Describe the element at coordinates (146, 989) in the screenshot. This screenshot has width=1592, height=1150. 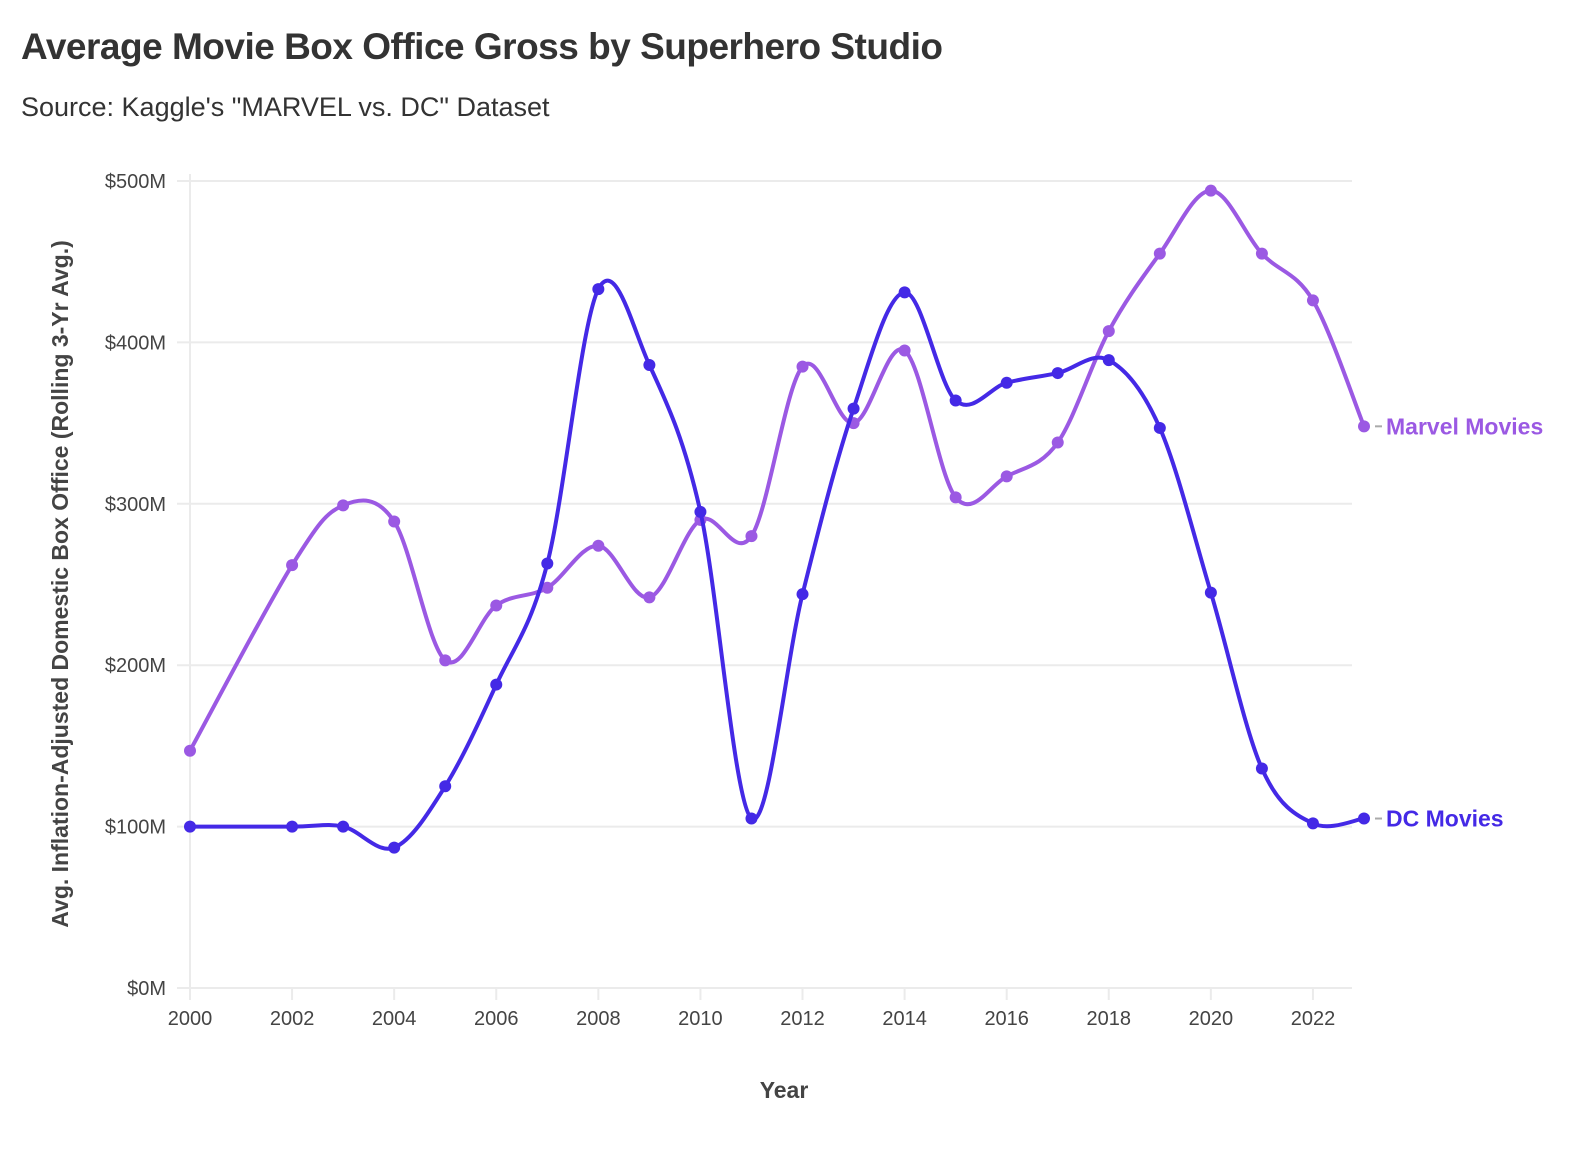
I see `y-tick-label: $0M` at that location.